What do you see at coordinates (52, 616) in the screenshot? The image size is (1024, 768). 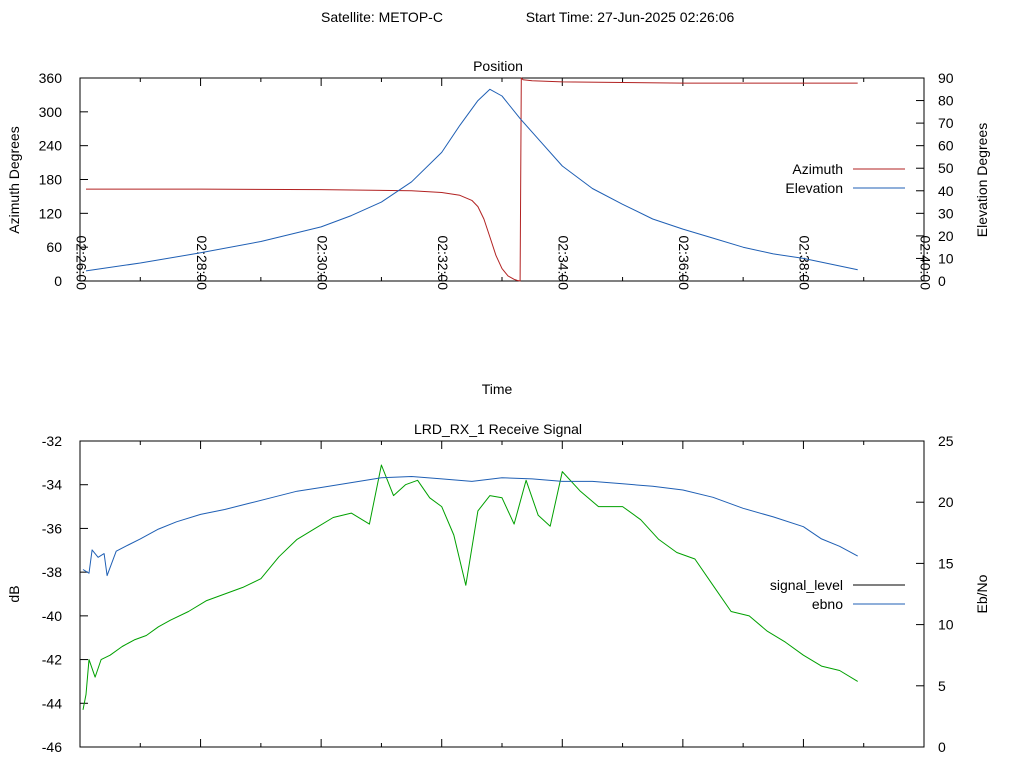 I see `signal-y-tick-label: -40` at bounding box center [52, 616].